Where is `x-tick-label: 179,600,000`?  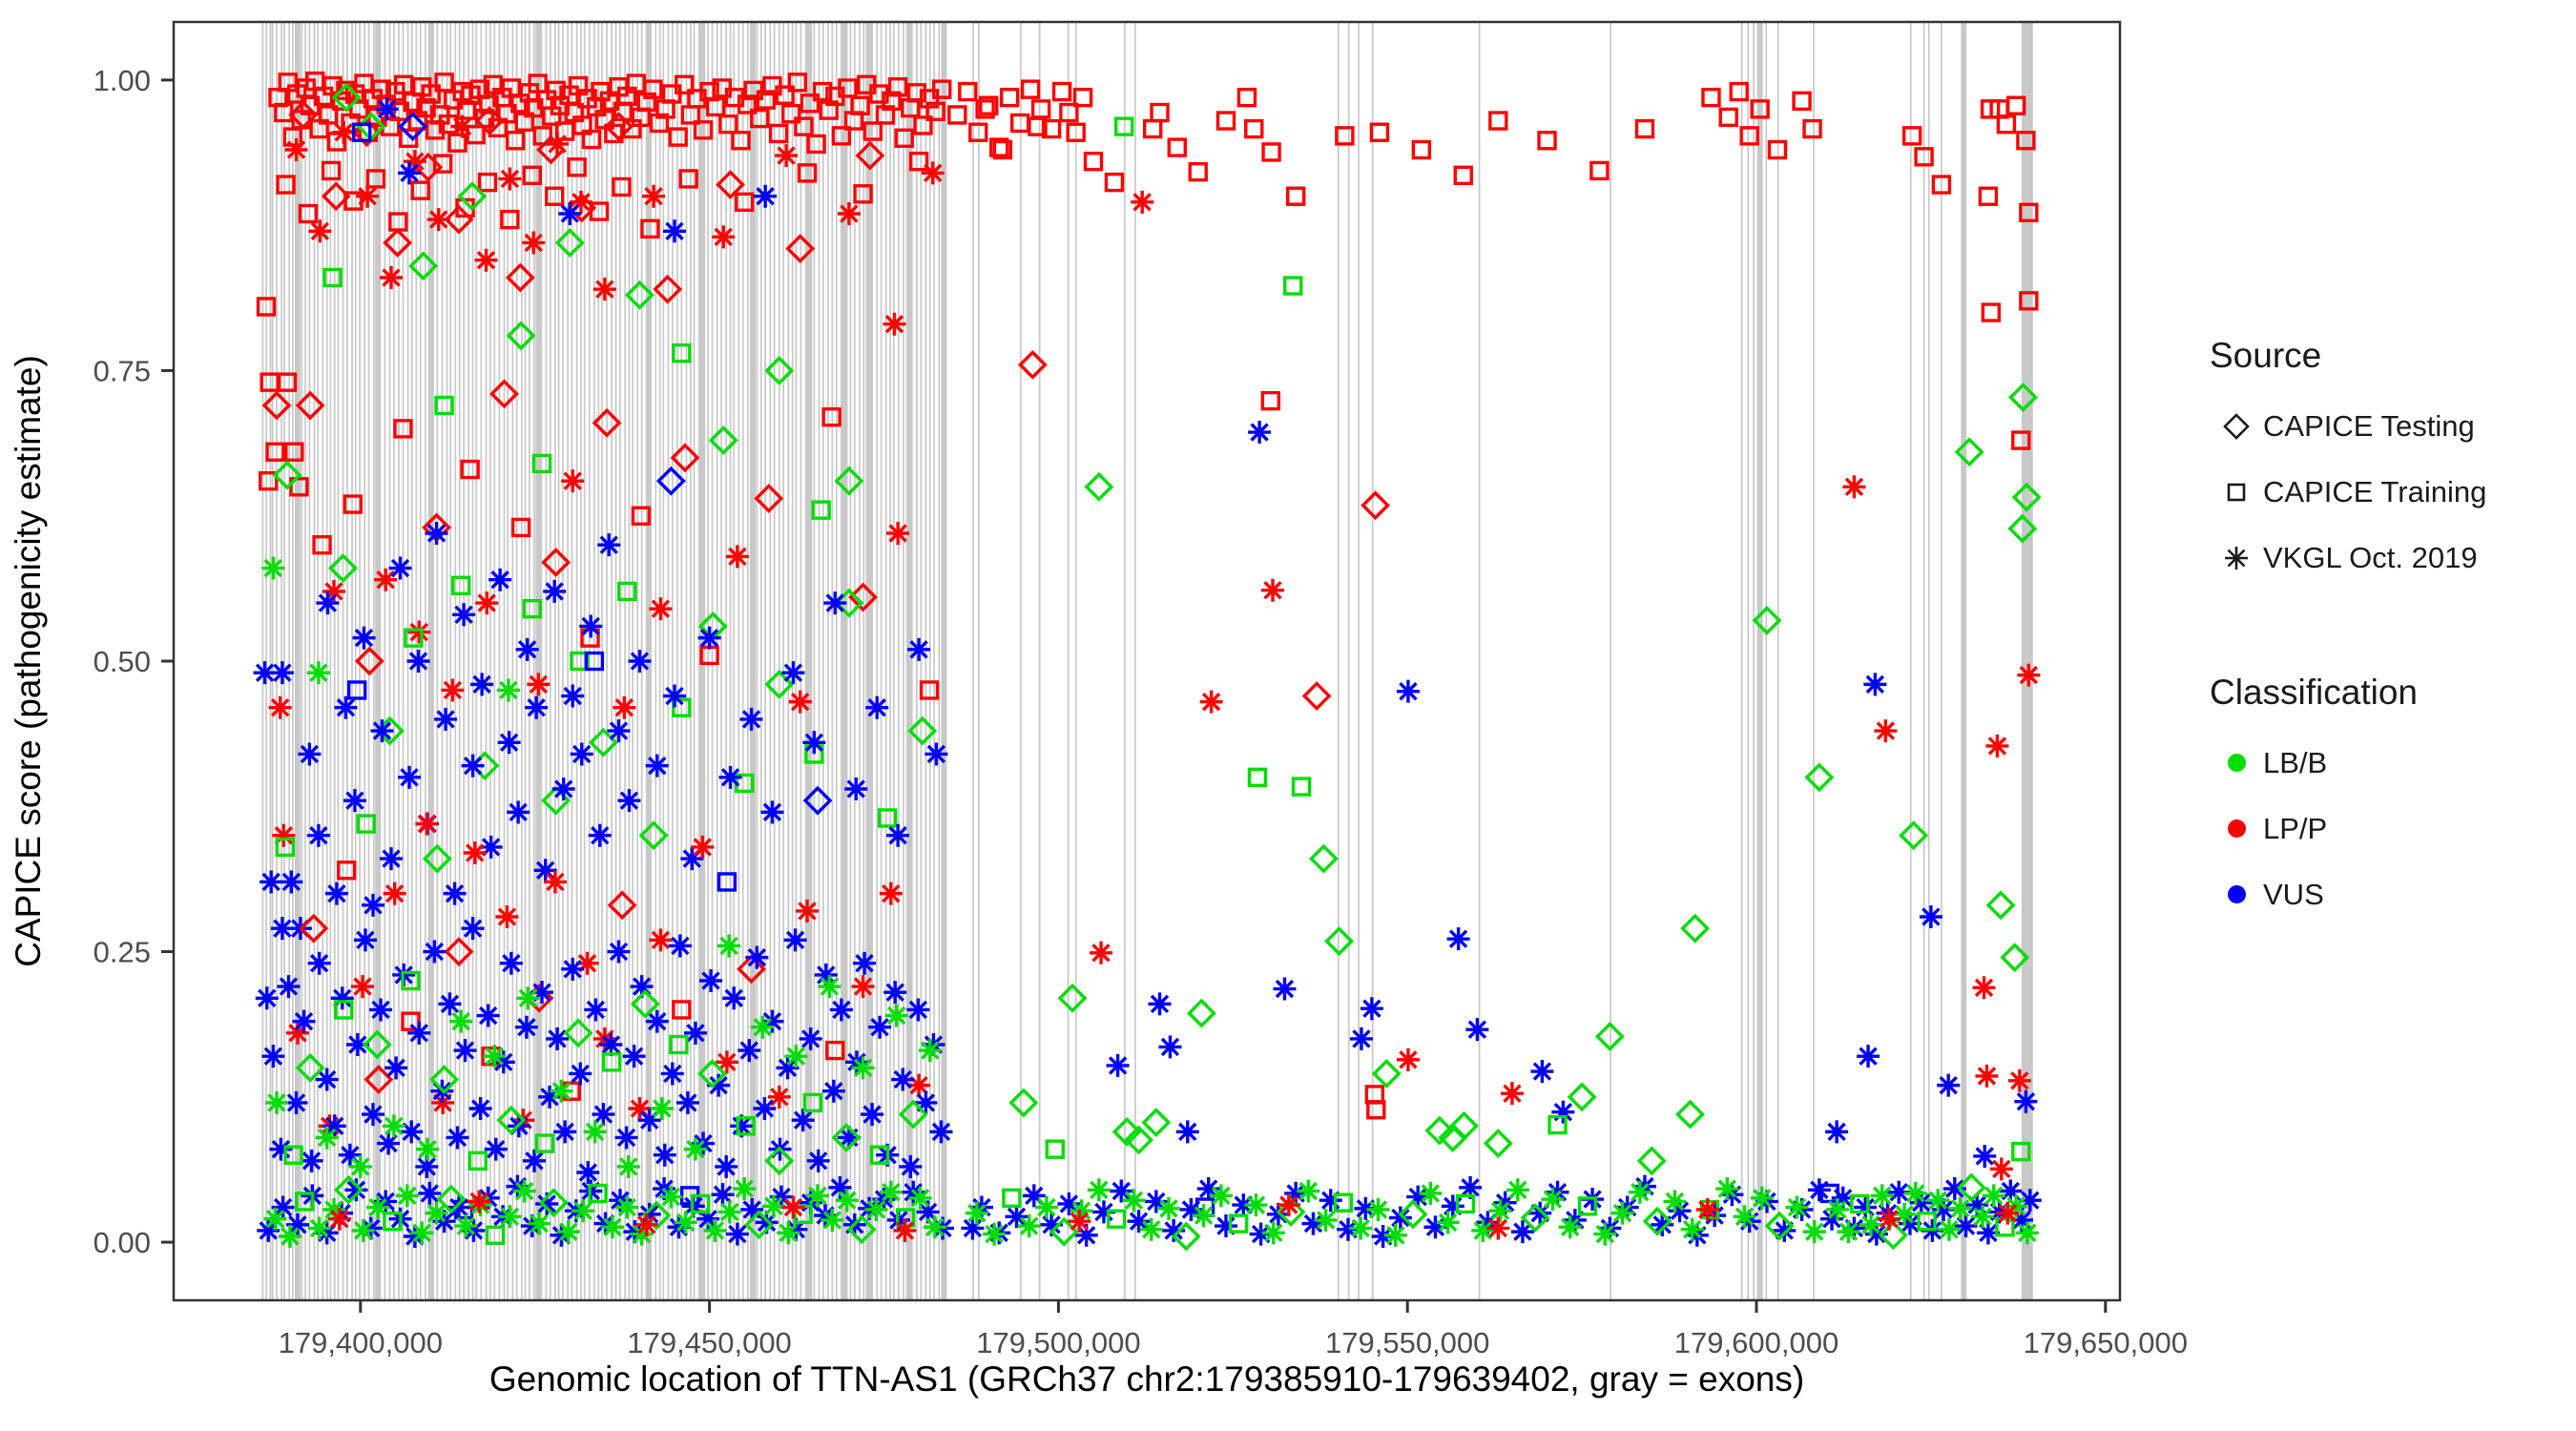
x-tick-label: 179,600,000 is located at coordinates (1756, 1342).